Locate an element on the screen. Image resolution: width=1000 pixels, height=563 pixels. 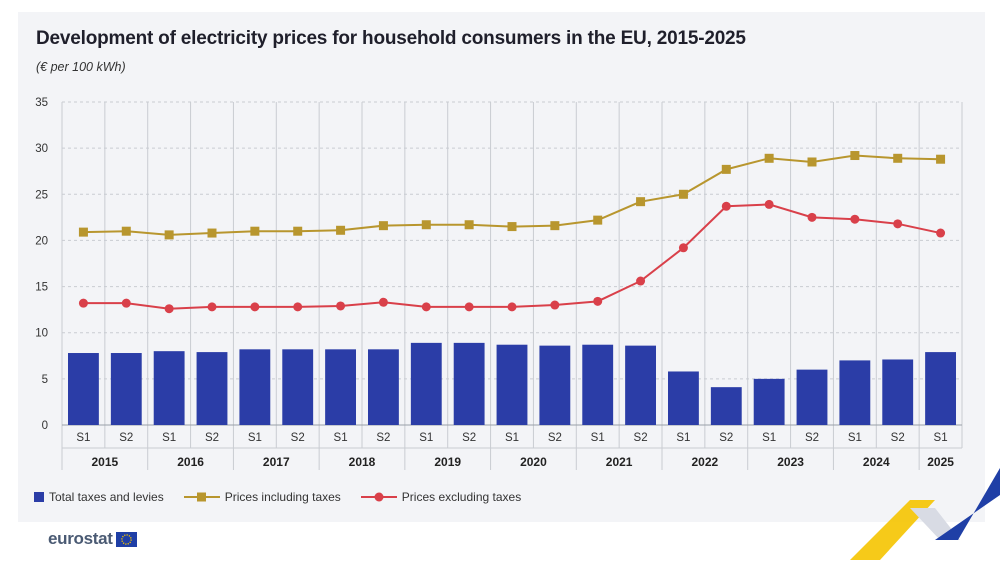
corner-decoration is located at coordinates (925, 514).